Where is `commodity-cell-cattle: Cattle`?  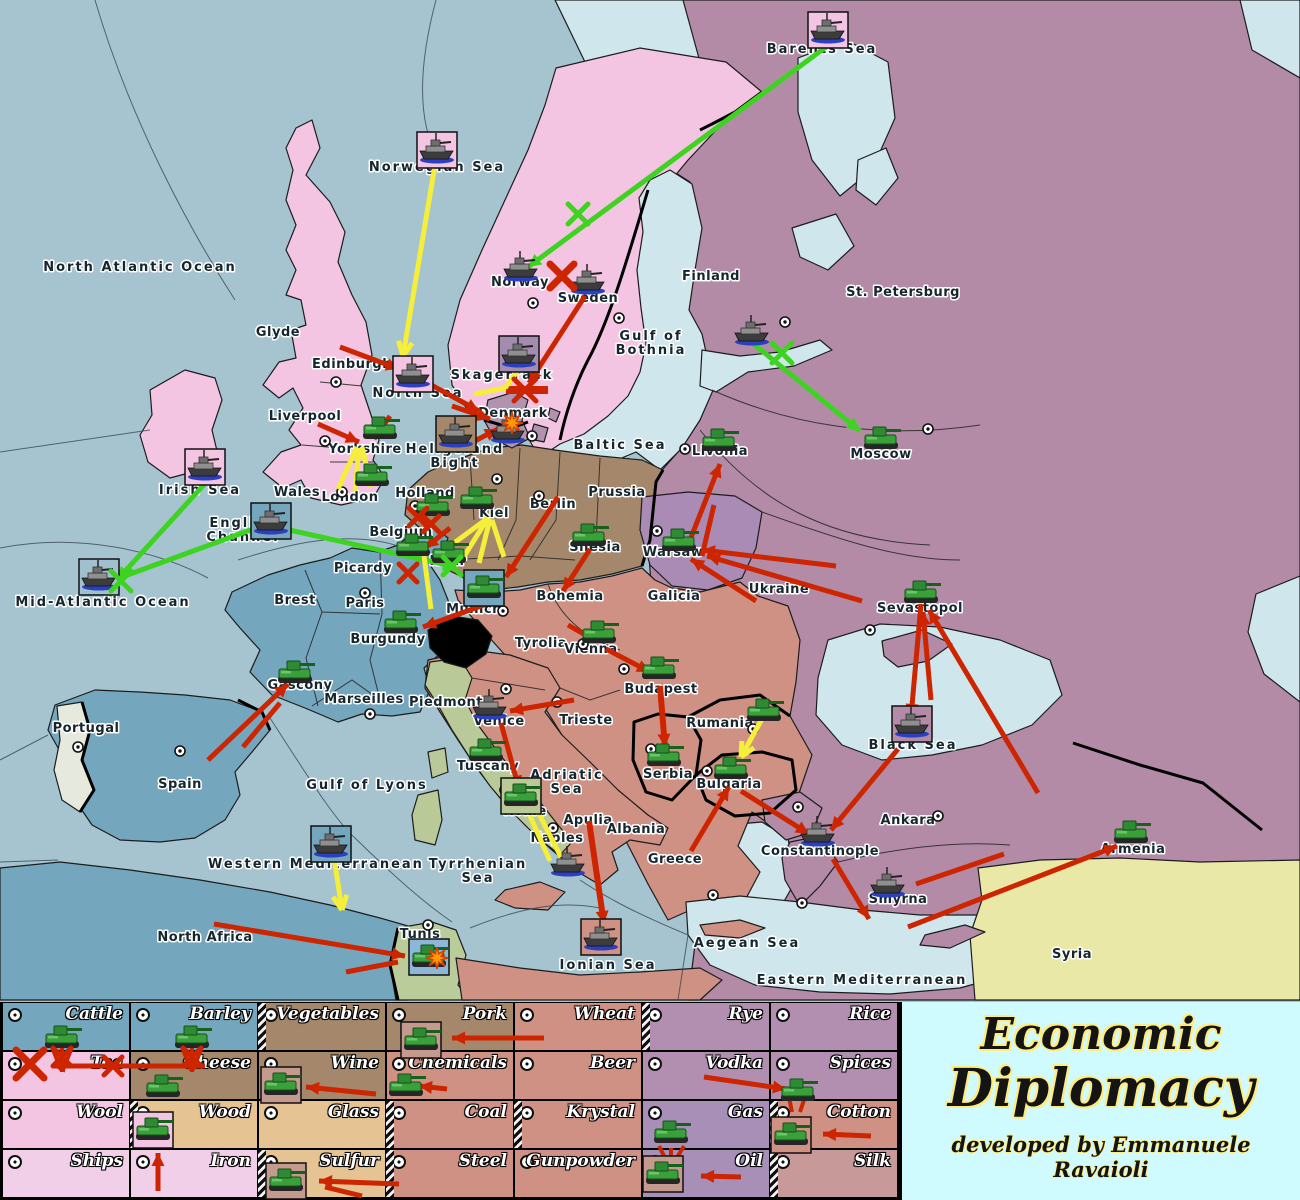
commodity-cell-cattle: Cattle is located at coordinates (66, 1026).